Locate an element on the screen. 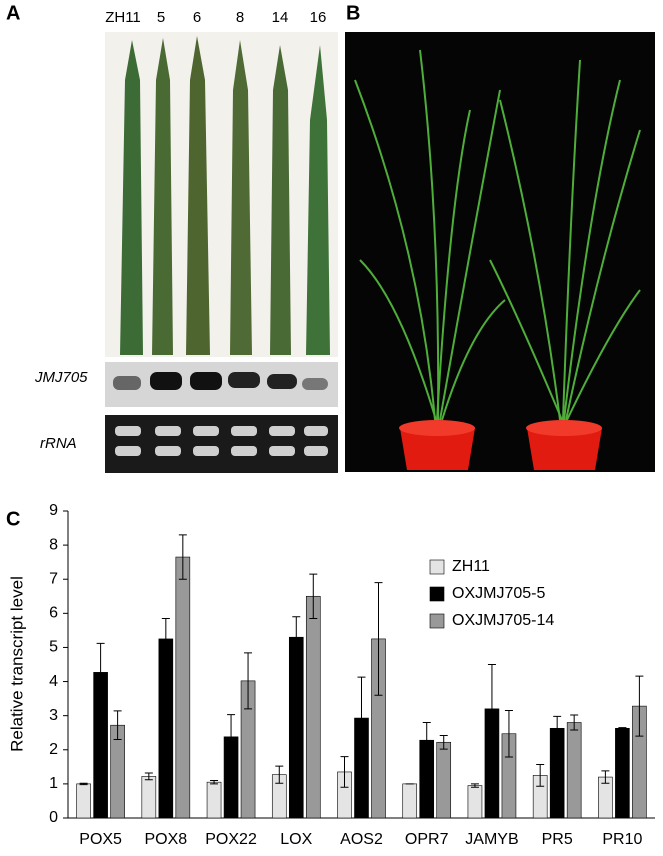 The height and width of the screenshot is (856, 663). y-tick-label: 0 is located at coordinates (53, 817).